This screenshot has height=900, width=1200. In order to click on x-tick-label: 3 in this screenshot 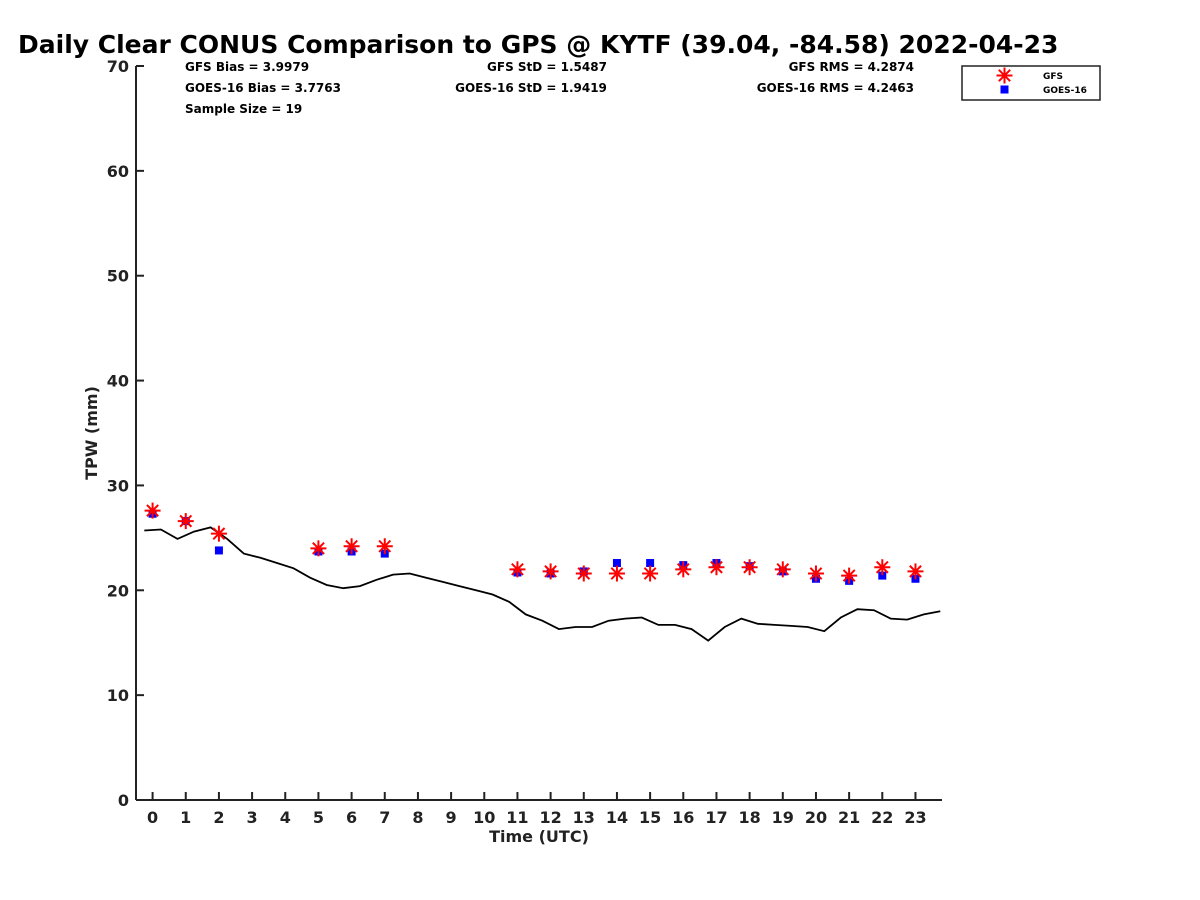, I will do `click(252, 817)`.